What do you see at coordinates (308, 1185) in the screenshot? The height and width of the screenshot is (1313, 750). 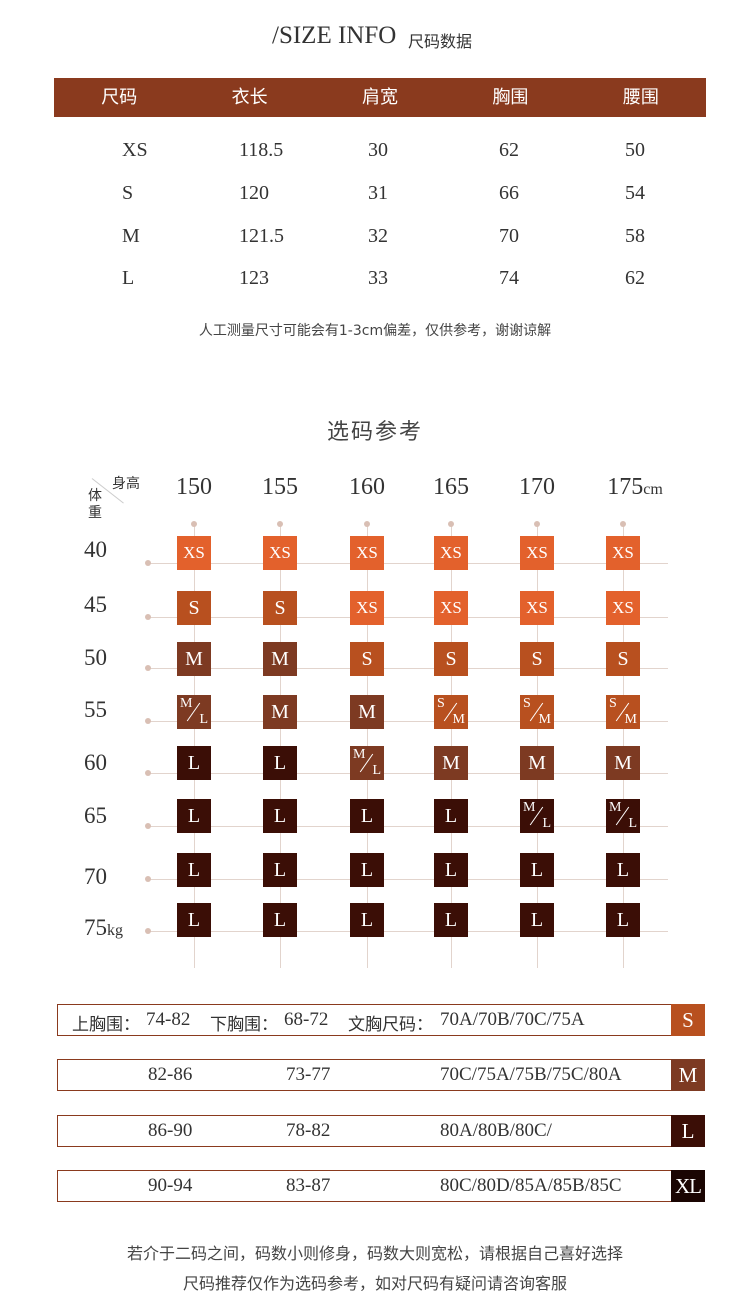 I see `lower-bust-value: 83-87` at bounding box center [308, 1185].